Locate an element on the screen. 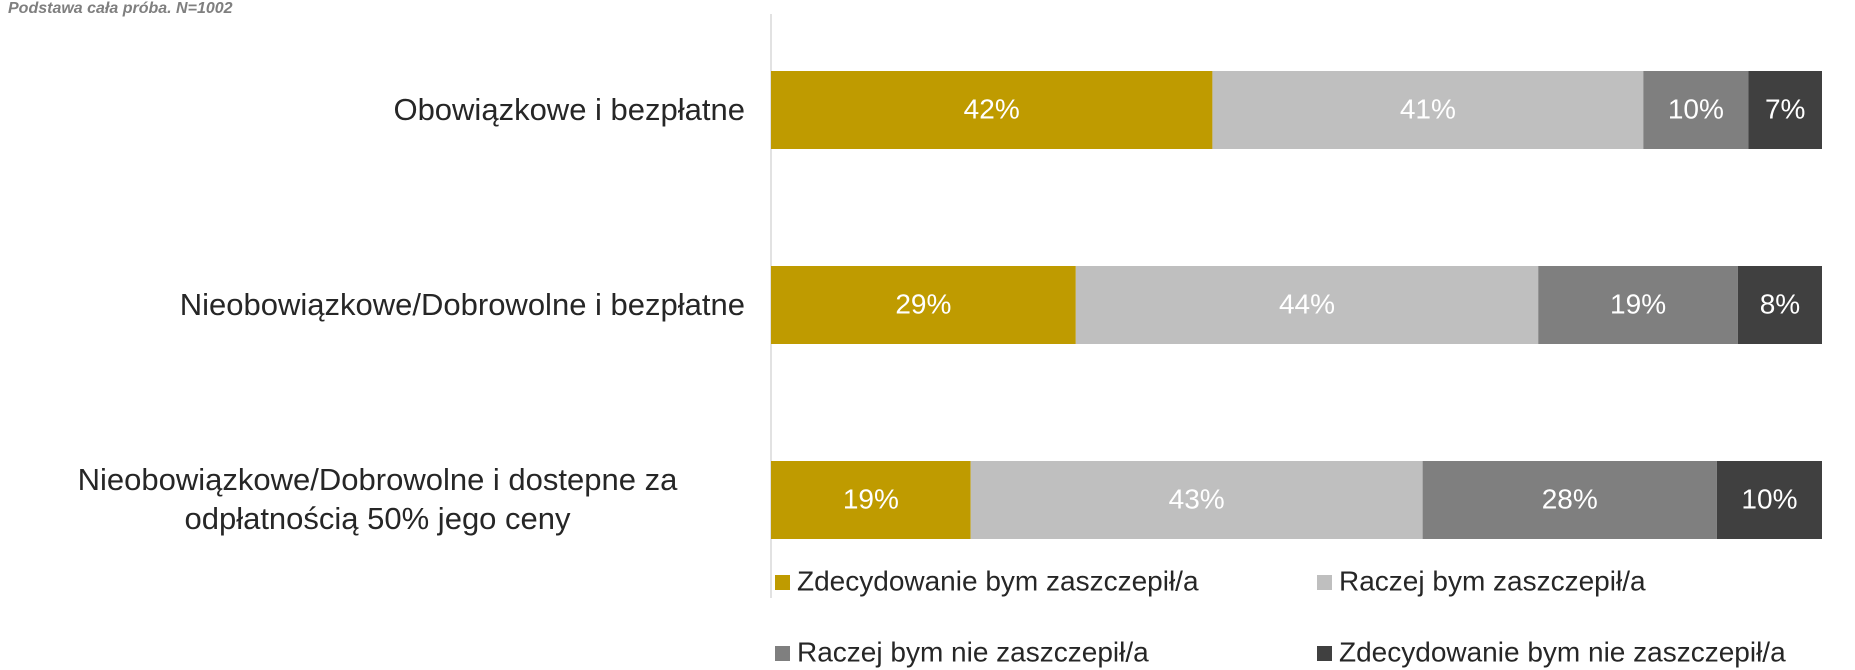  legend-label: Raczej bym zaszczepił/a is located at coordinates (1492, 580).